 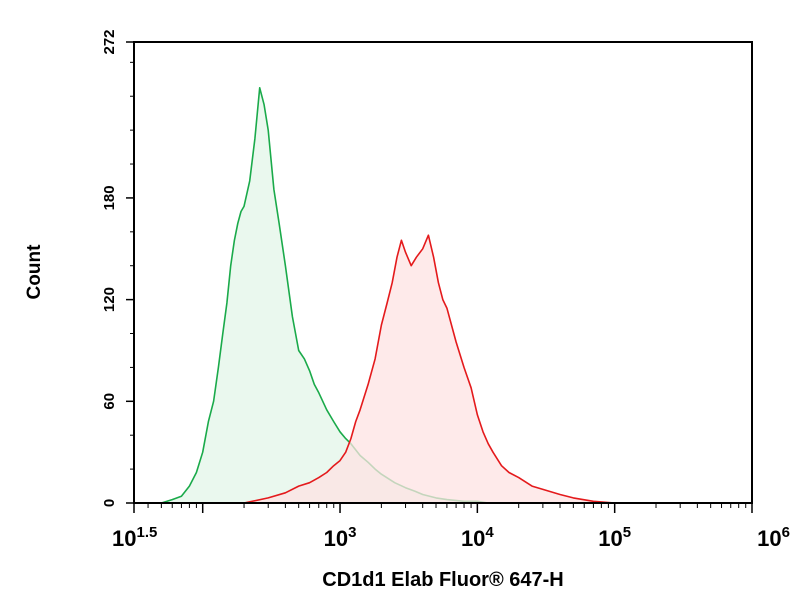 What do you see at coordinates (34, 272) in the screenshot?
I see `y-axis-title: Count` at bounding box center [34, 272].